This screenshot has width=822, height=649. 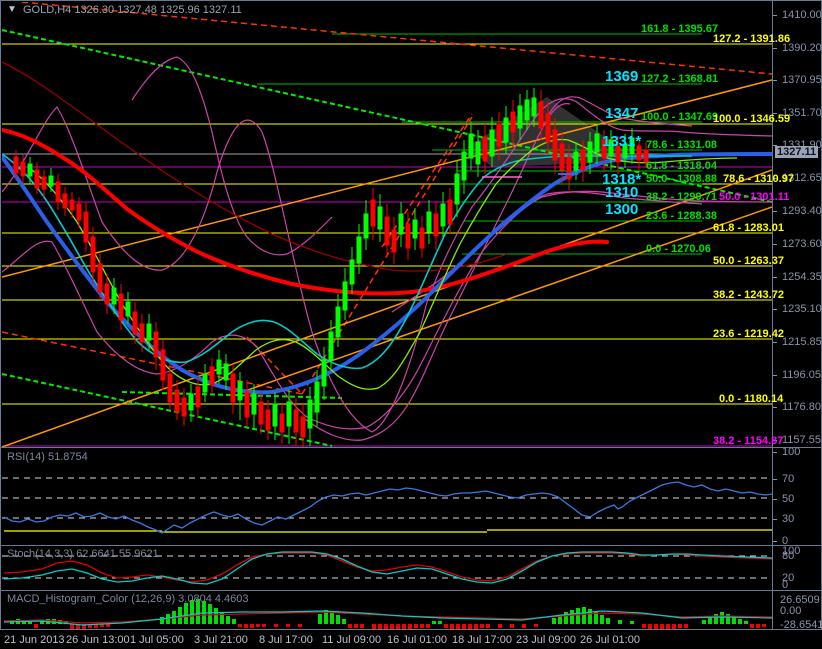 I want to click on price-y-label: 1390.20, so click(x=802, y=48).